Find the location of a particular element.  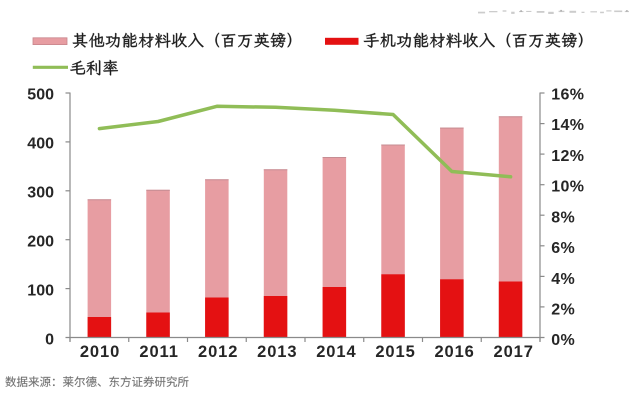

svg-text: 2014 is located at coordinates (336, 352).